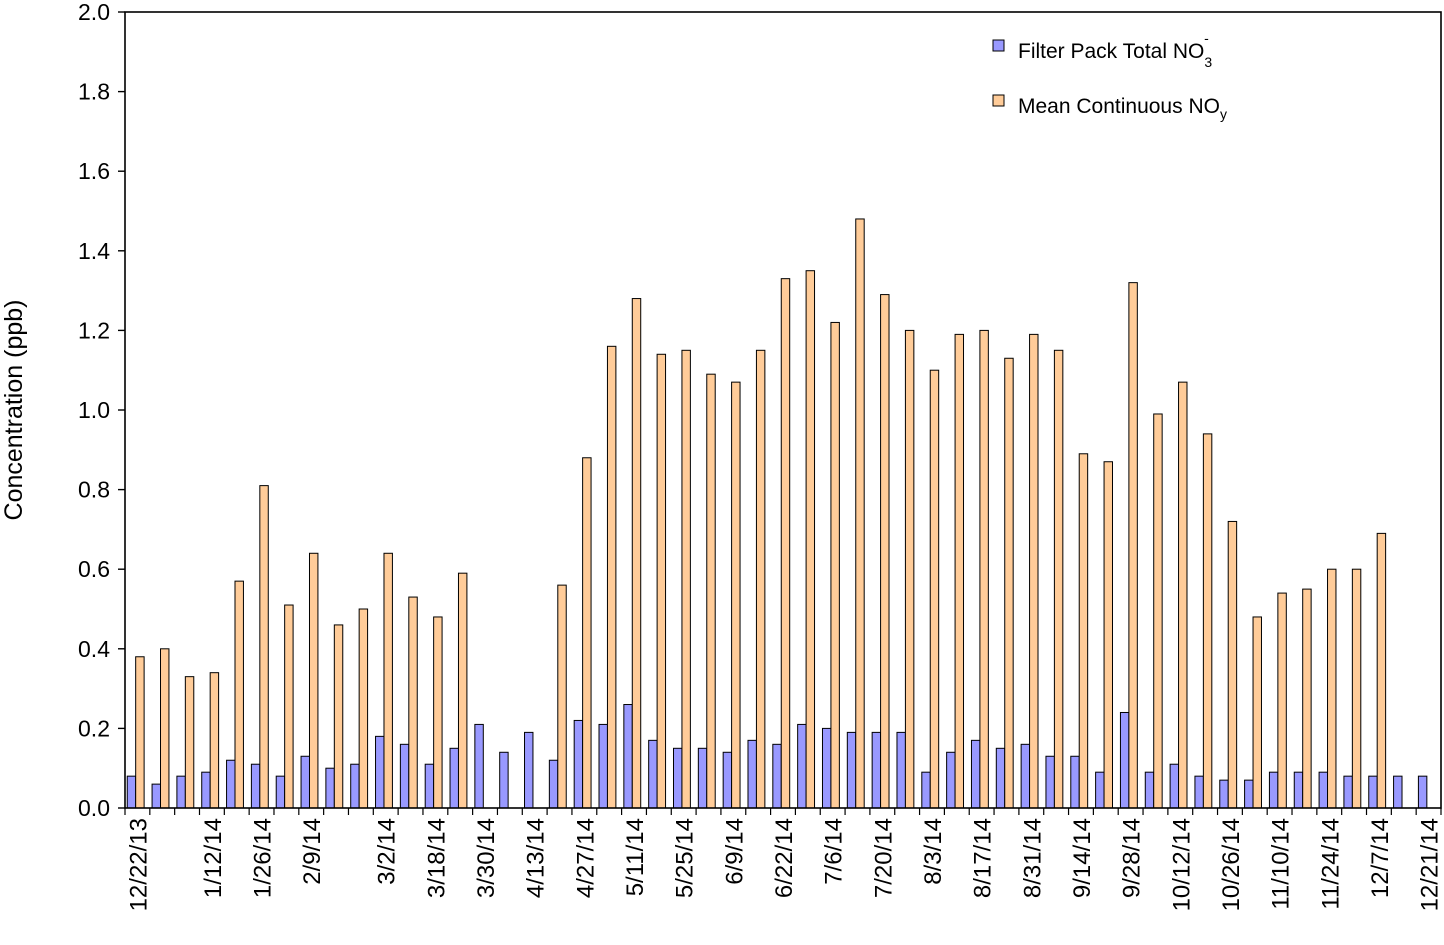 The width and height of the screenshot is (1444, 945). Describe the element at coordinates (94, 490) in the screenshot. I see `y-tick-label: 0.8` at that location.